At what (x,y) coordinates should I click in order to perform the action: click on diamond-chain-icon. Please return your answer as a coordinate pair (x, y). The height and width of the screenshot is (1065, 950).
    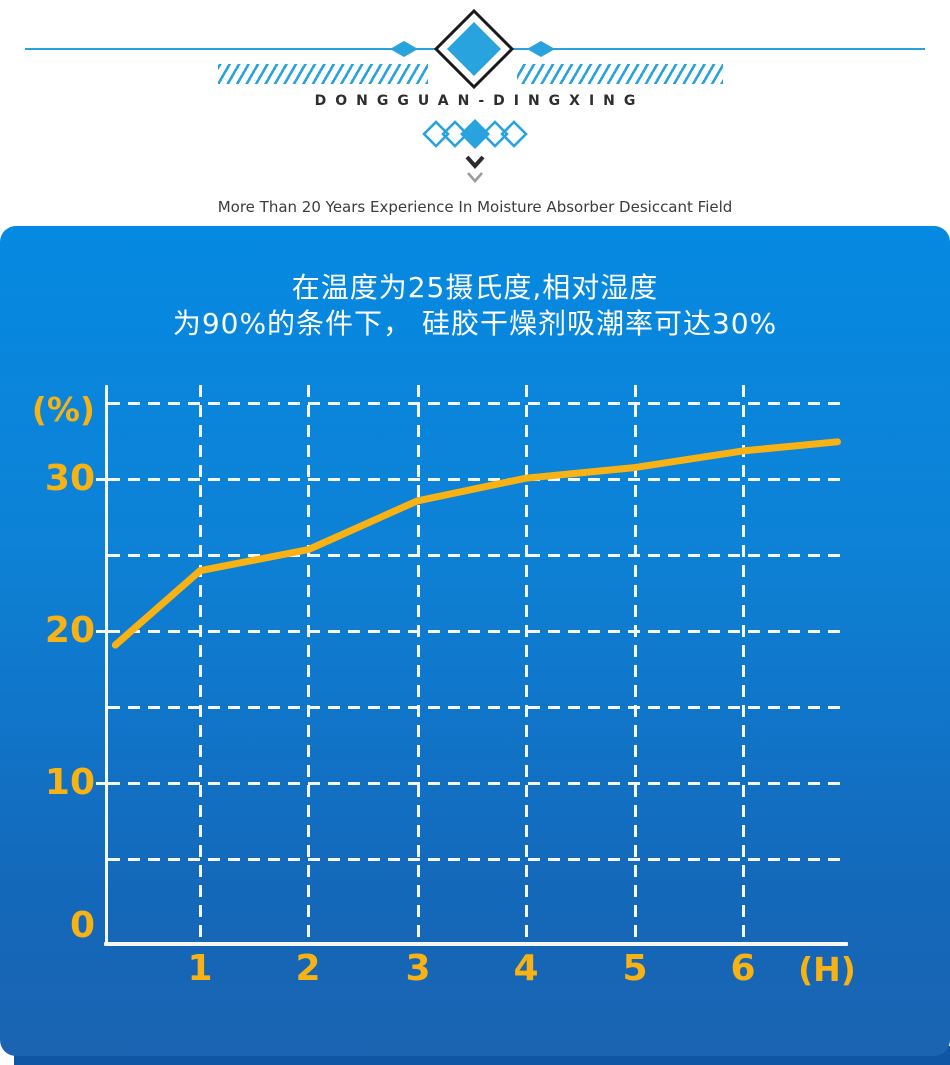
    Looking at the image, I should click on (475, 151).